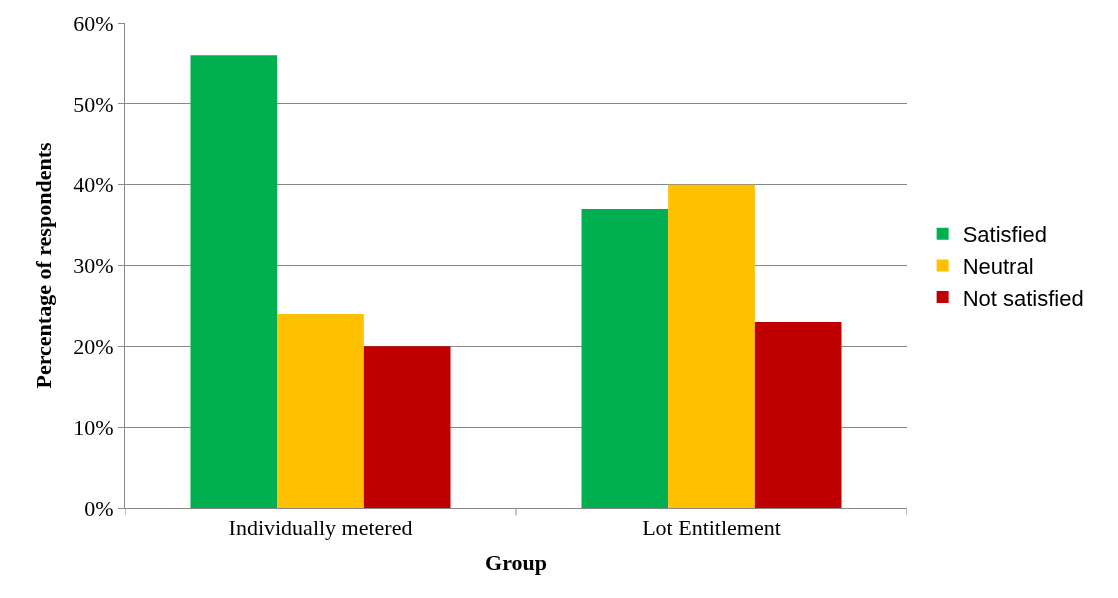 This screenshot has height=598, width=1118. Describe the element at coordinates (93, 427) in the screenshot. I see `y-tick-label: 10%` at that location.